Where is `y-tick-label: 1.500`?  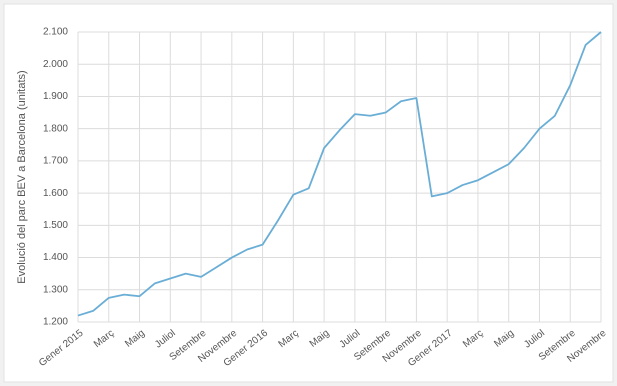 y-tick-label: 1.500 is located at coordinates (55, 225).